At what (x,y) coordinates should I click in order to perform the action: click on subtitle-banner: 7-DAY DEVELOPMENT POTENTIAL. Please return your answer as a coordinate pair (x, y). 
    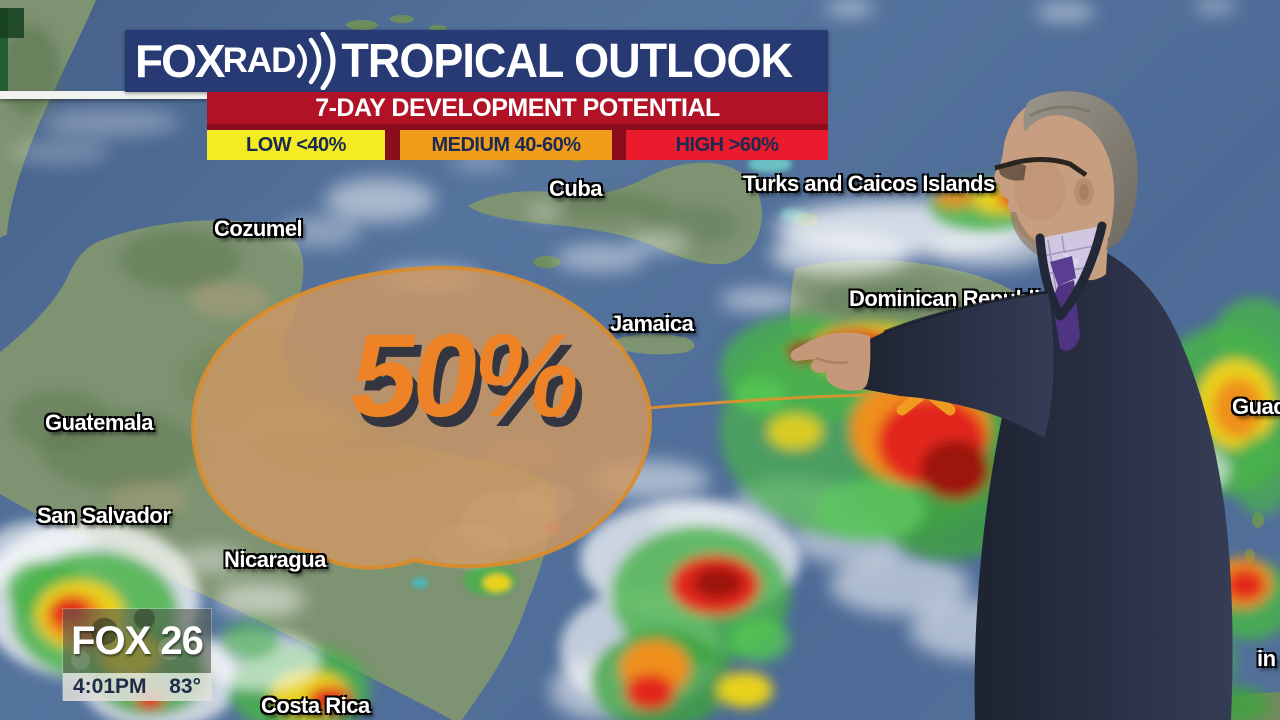
    Looking at the image, I should click on (517, 108).